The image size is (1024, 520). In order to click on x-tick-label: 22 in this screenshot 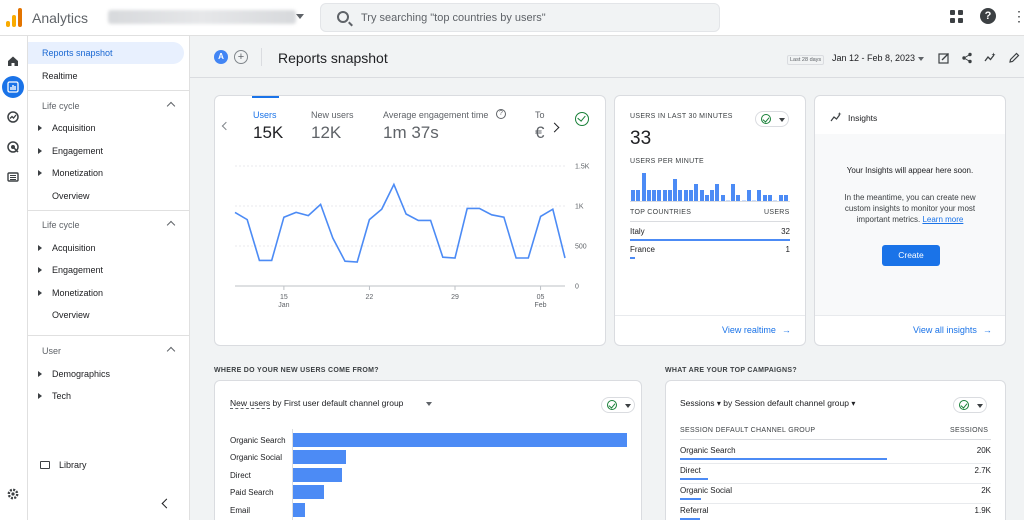, I will do `click(370, 297)`.